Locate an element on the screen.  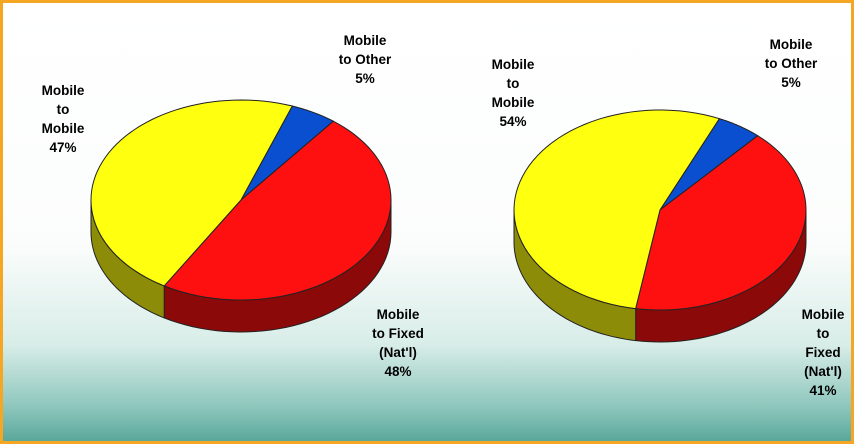
slice-label: Mobile to Mobile 47% is located at coordinates (63, 119).